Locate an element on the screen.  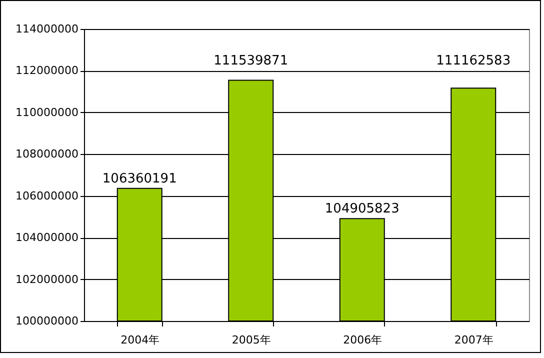
y-tick-label: 100000000 is located at coordinates (47, 321).